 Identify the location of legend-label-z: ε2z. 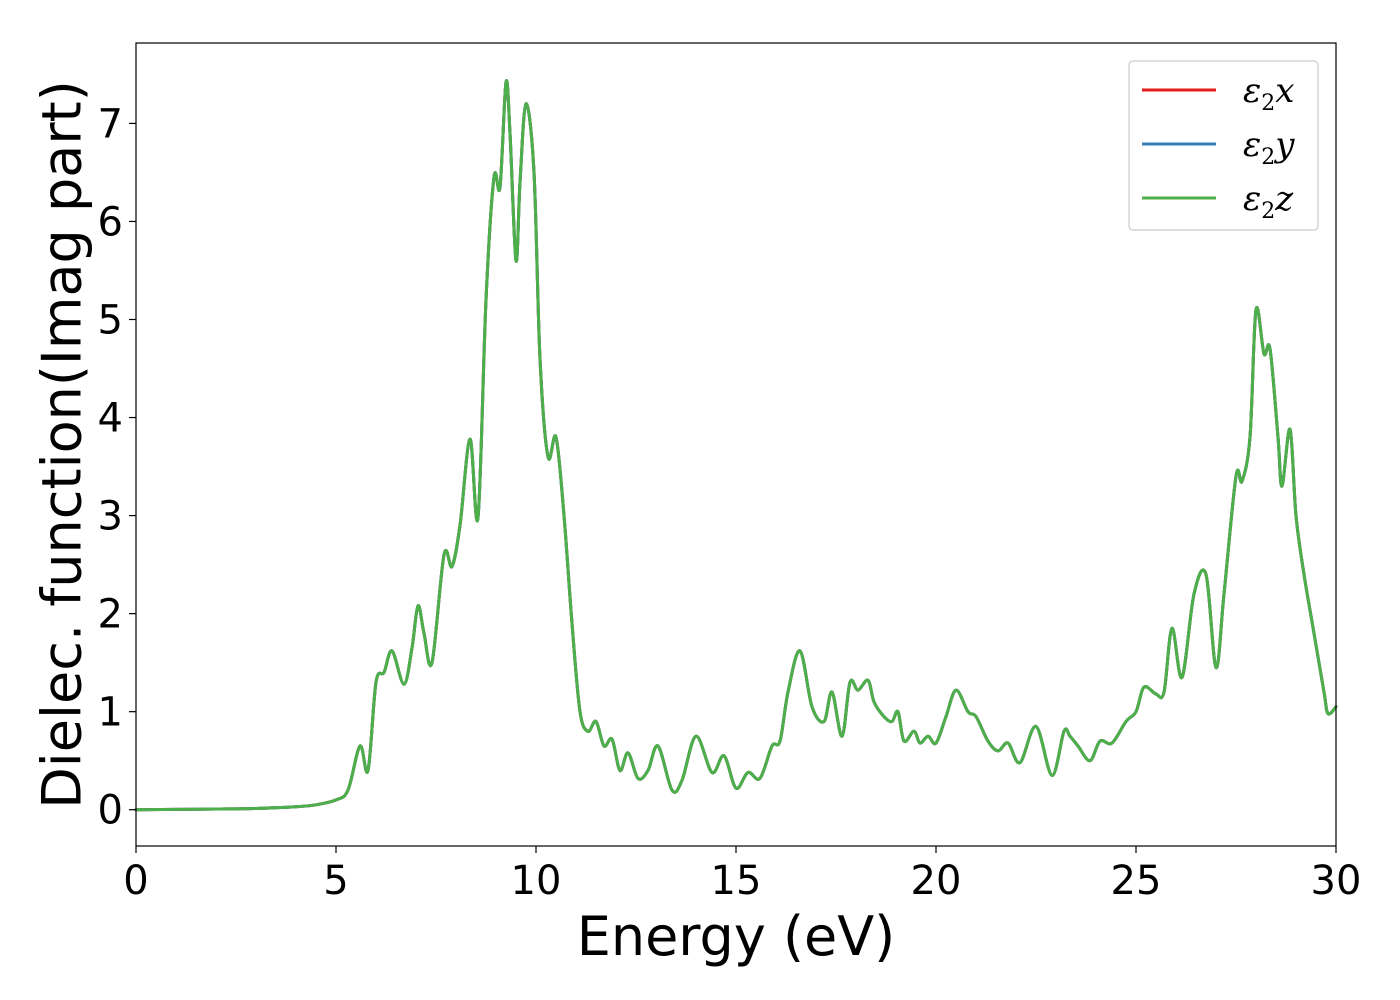
(1268, 201).